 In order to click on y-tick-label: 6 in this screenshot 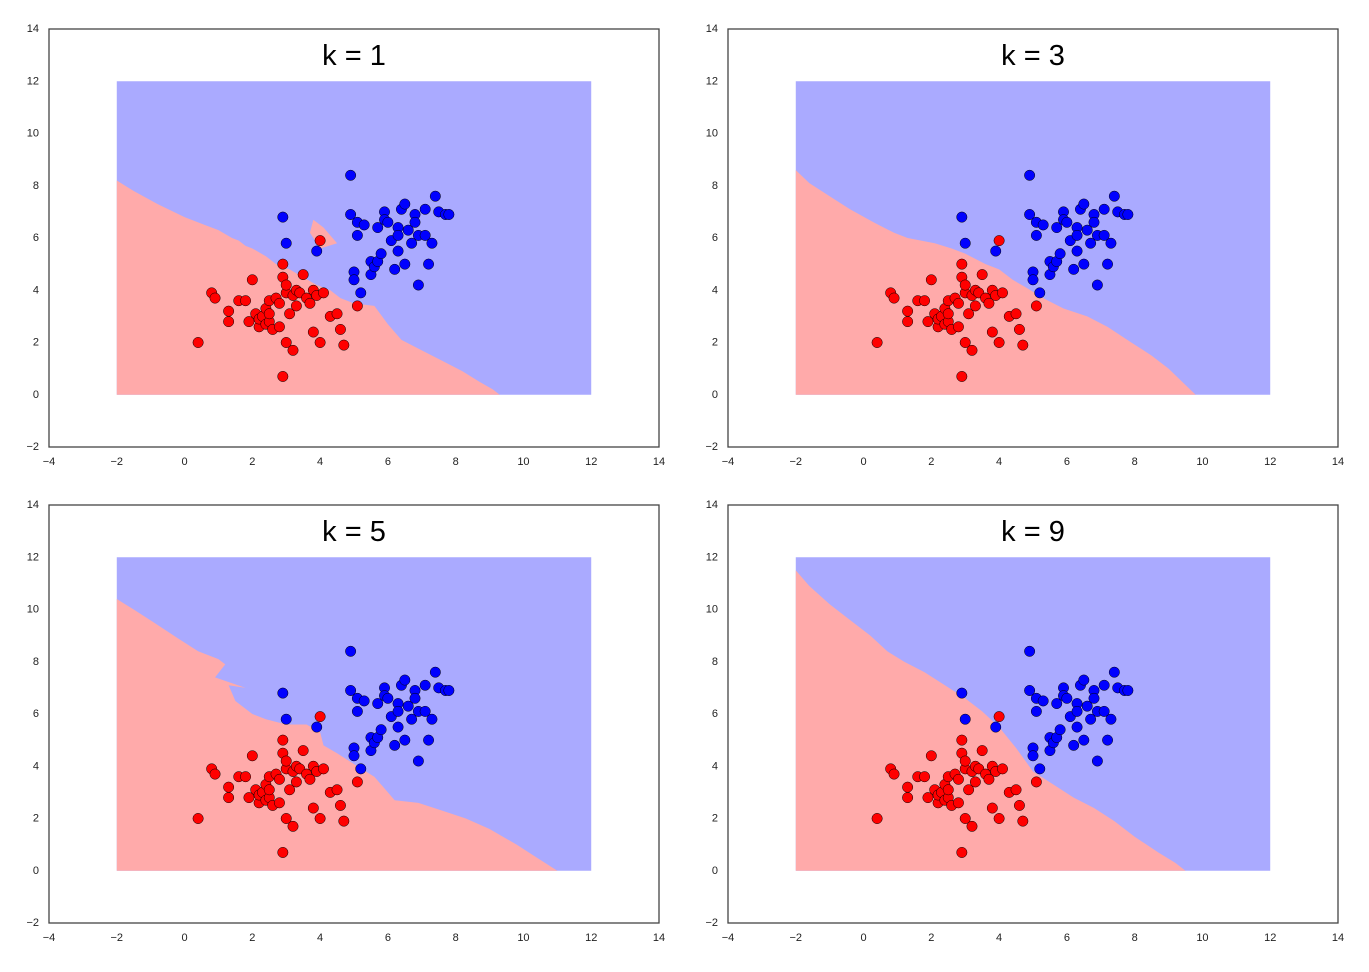, I will do `click(715, 238)`.